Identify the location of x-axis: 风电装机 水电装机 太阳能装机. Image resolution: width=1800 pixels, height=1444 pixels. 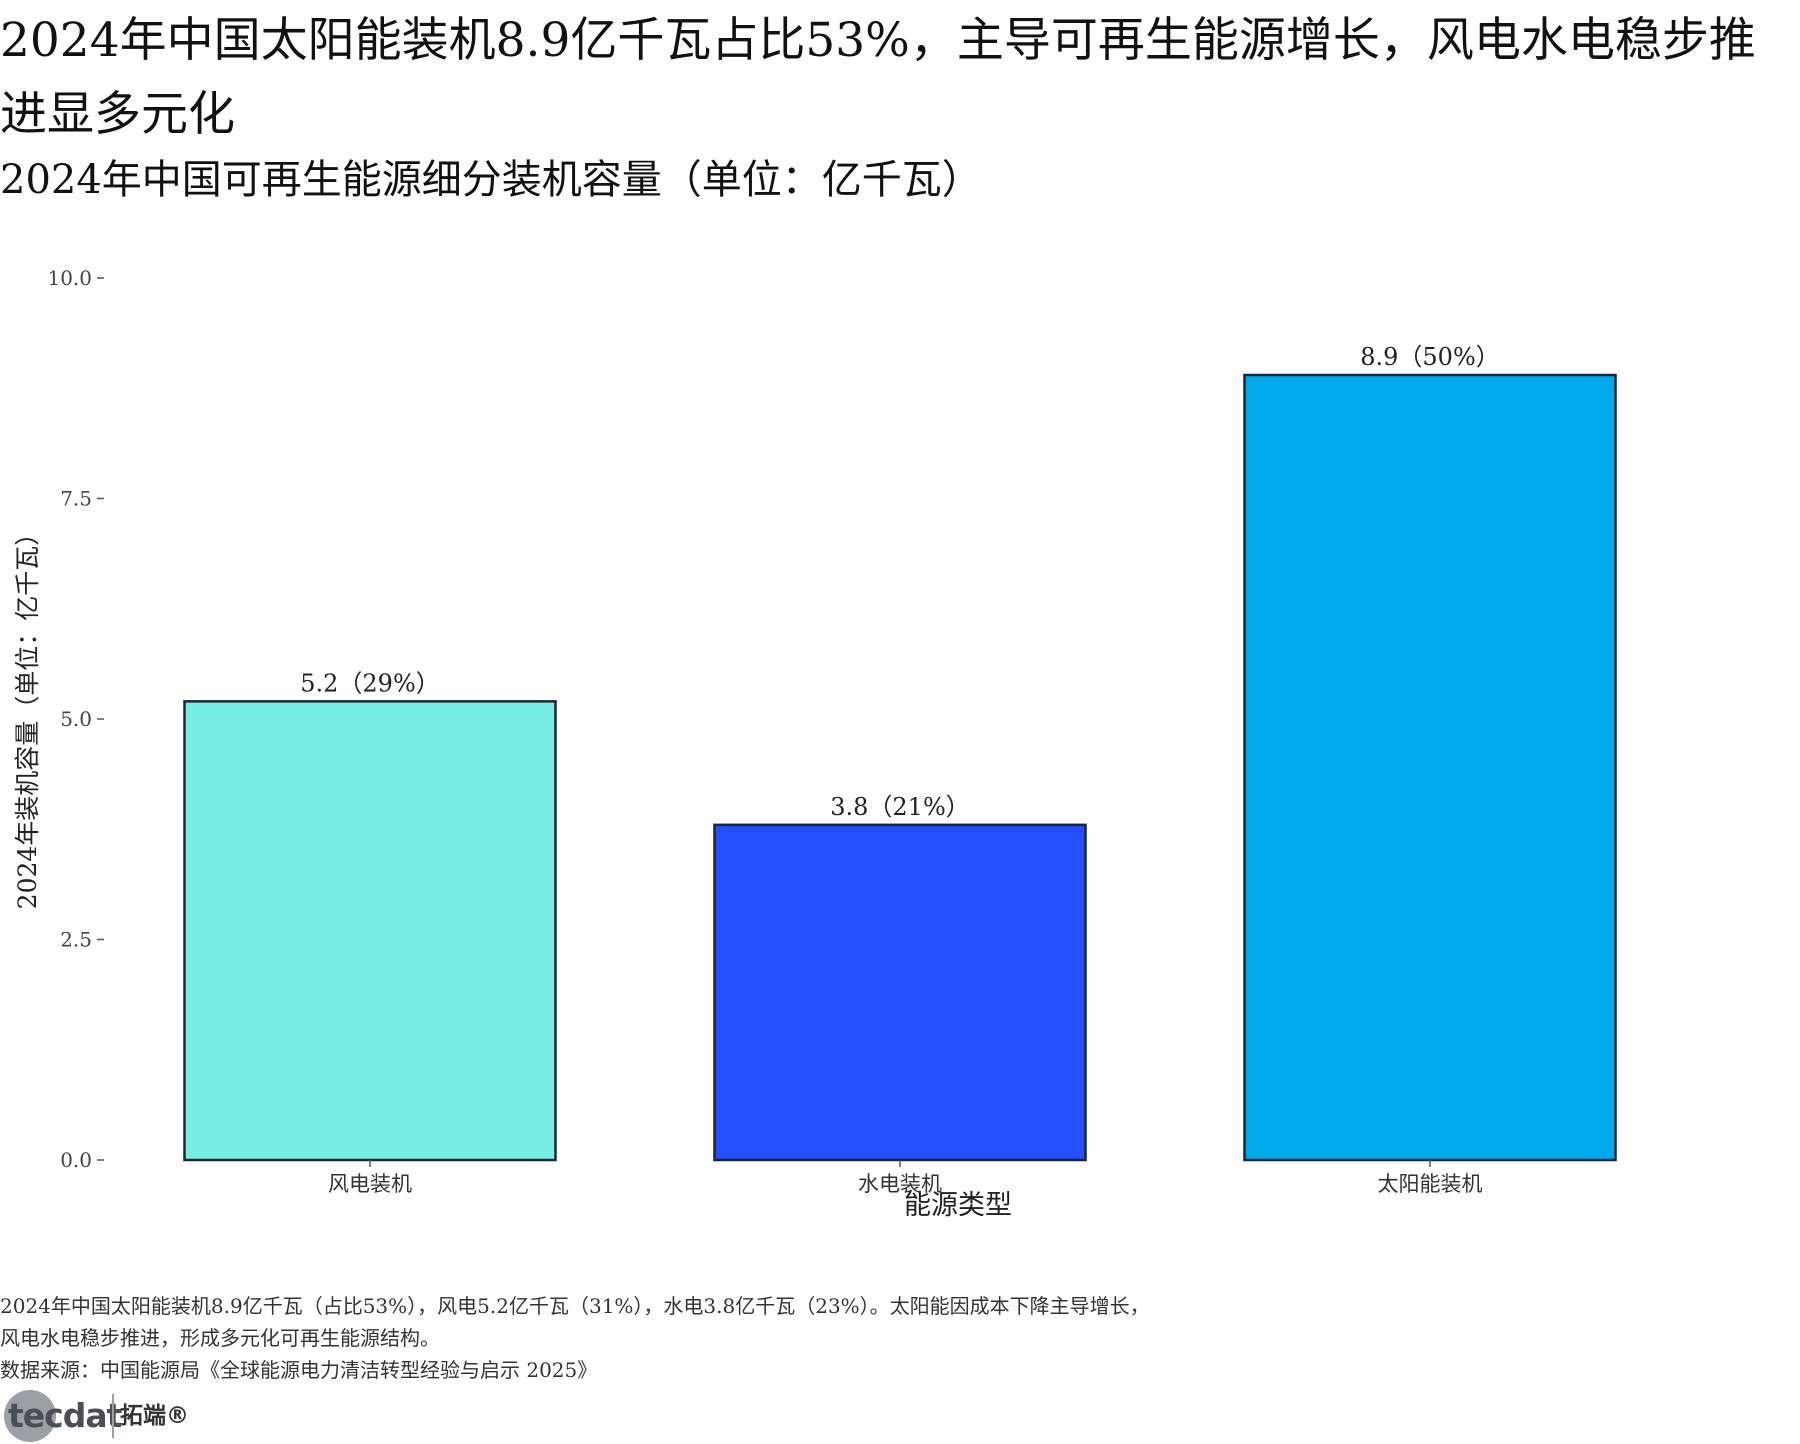
(905, 1178).